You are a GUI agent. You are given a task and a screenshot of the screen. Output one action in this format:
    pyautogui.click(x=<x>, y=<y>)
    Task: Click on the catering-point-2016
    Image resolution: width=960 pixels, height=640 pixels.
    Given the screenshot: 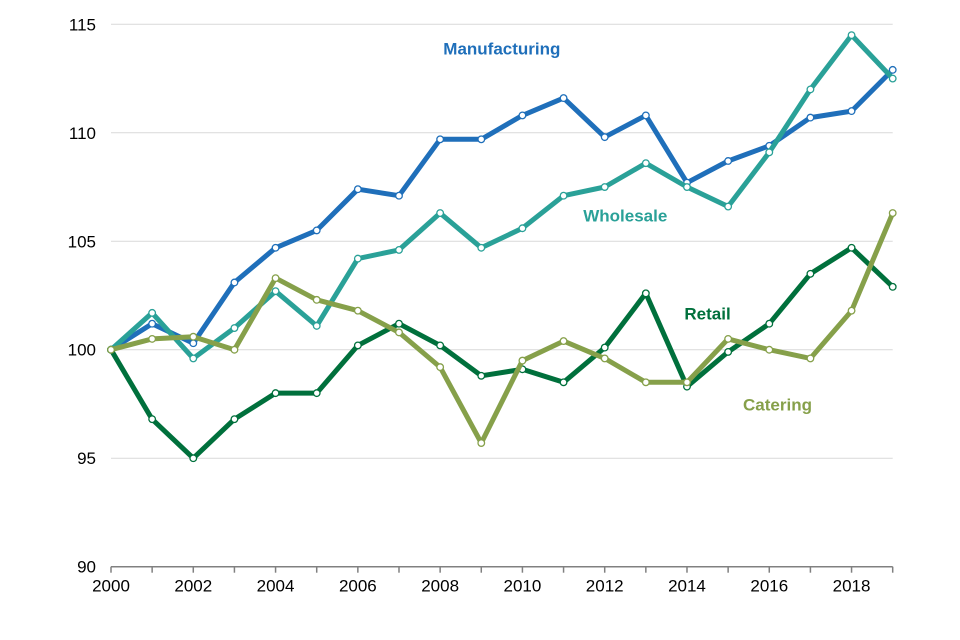 What is the action you would take?
    pyautogui.click(x=769, y=349)
    